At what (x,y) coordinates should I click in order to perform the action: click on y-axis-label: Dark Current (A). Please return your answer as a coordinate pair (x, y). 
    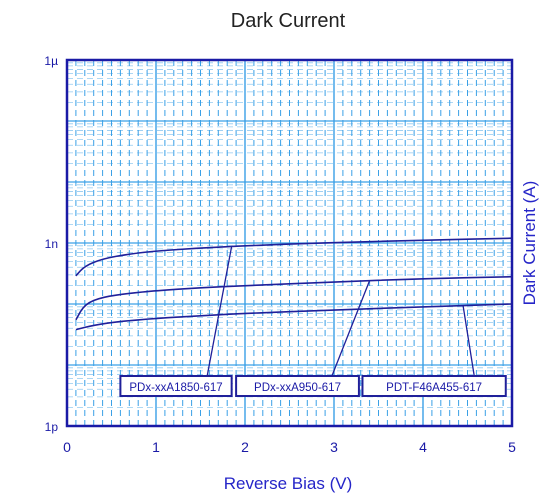
    Looking at the image, I should click on (529, 243).